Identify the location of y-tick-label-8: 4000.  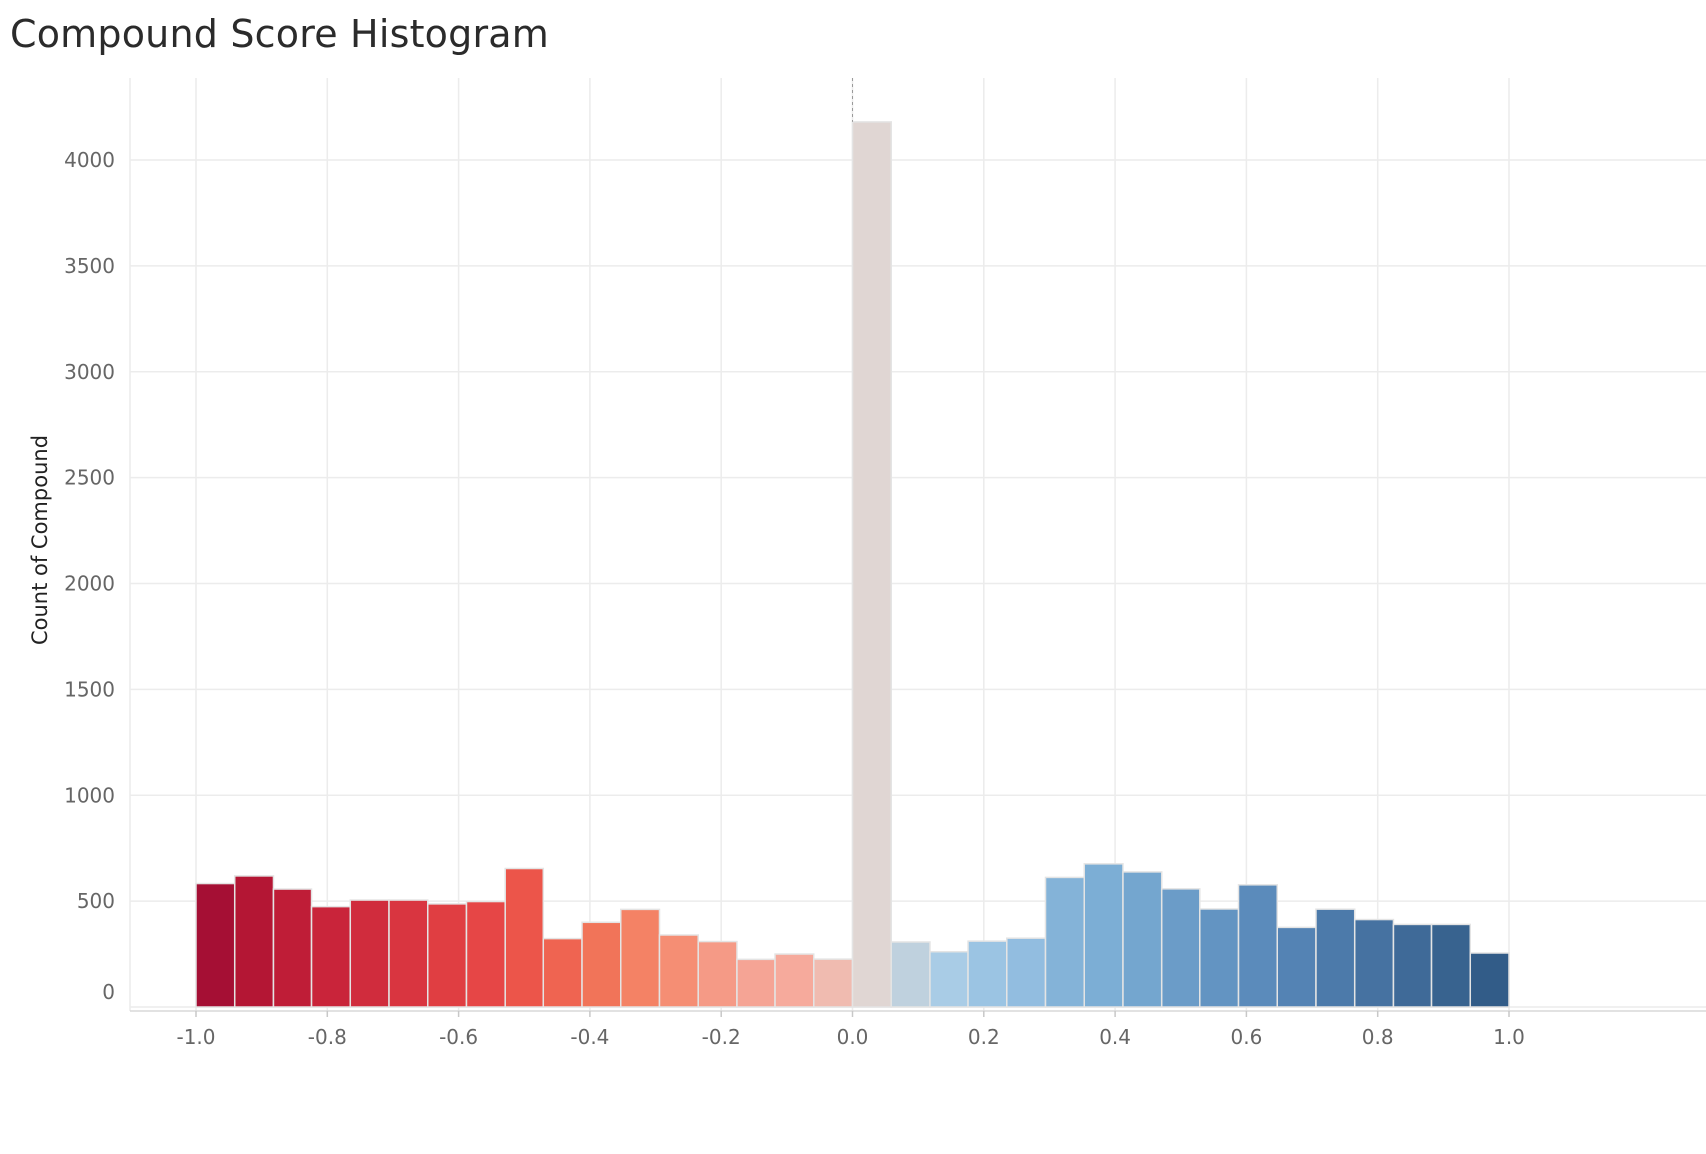
(89, 160).